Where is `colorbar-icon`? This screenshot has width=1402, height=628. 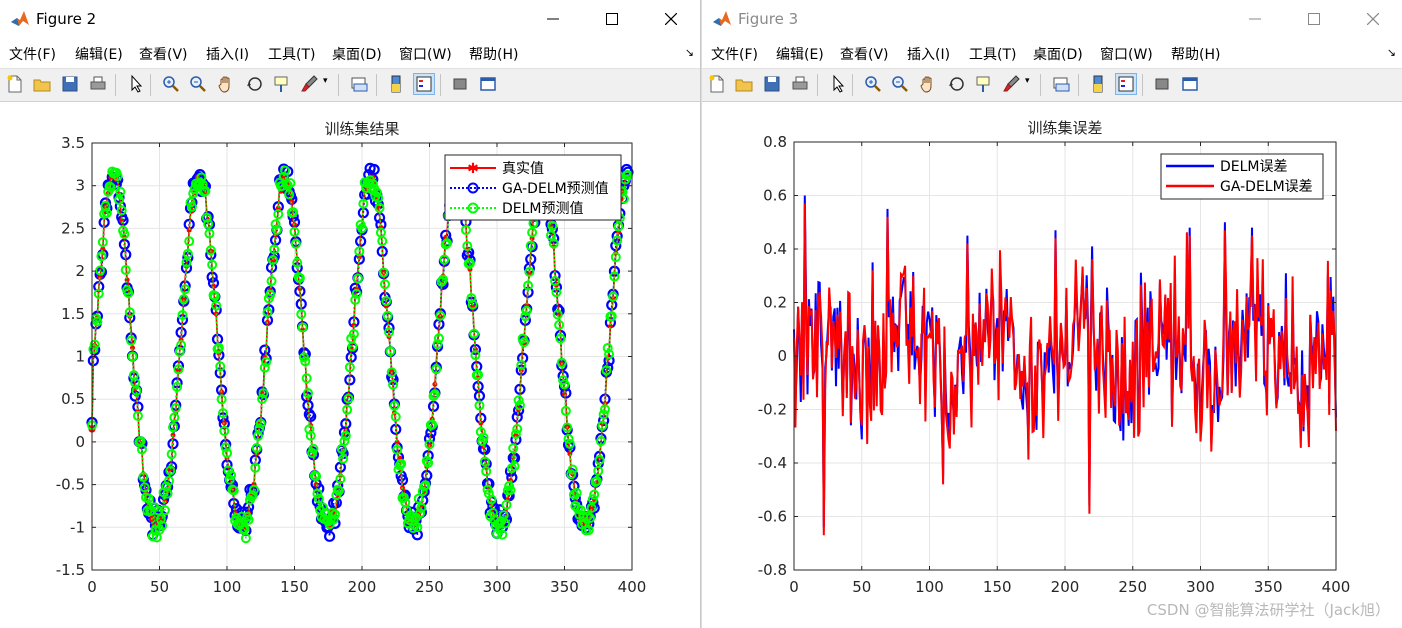 colorbar-icon is located at coordinates (396, 84).